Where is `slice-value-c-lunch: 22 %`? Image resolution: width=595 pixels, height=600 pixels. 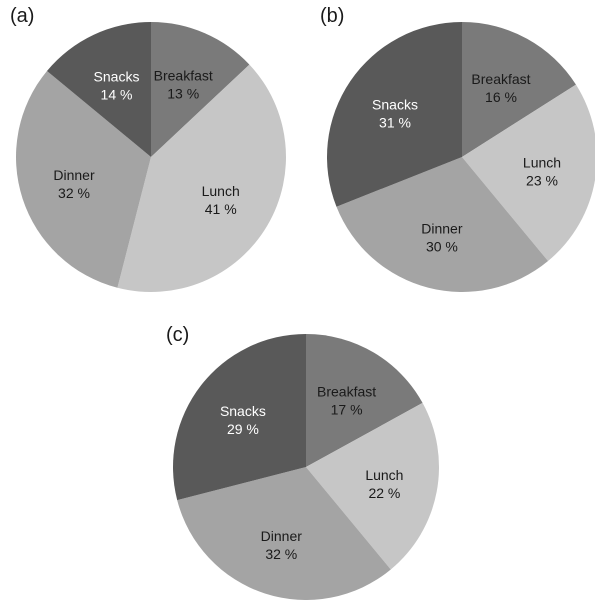 slice-value-c-lunch: 22 % is located at coordinates (384, 493).